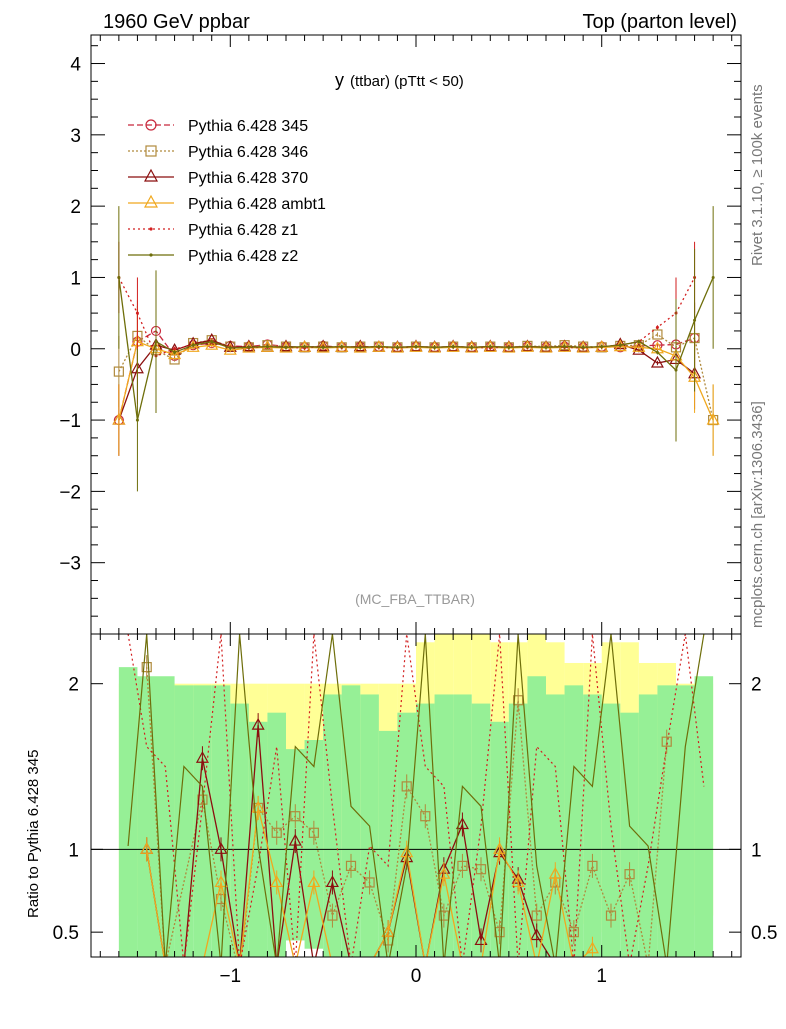  I want to click on legend-label: Pythia 6.428 z2, so click(243, 256).